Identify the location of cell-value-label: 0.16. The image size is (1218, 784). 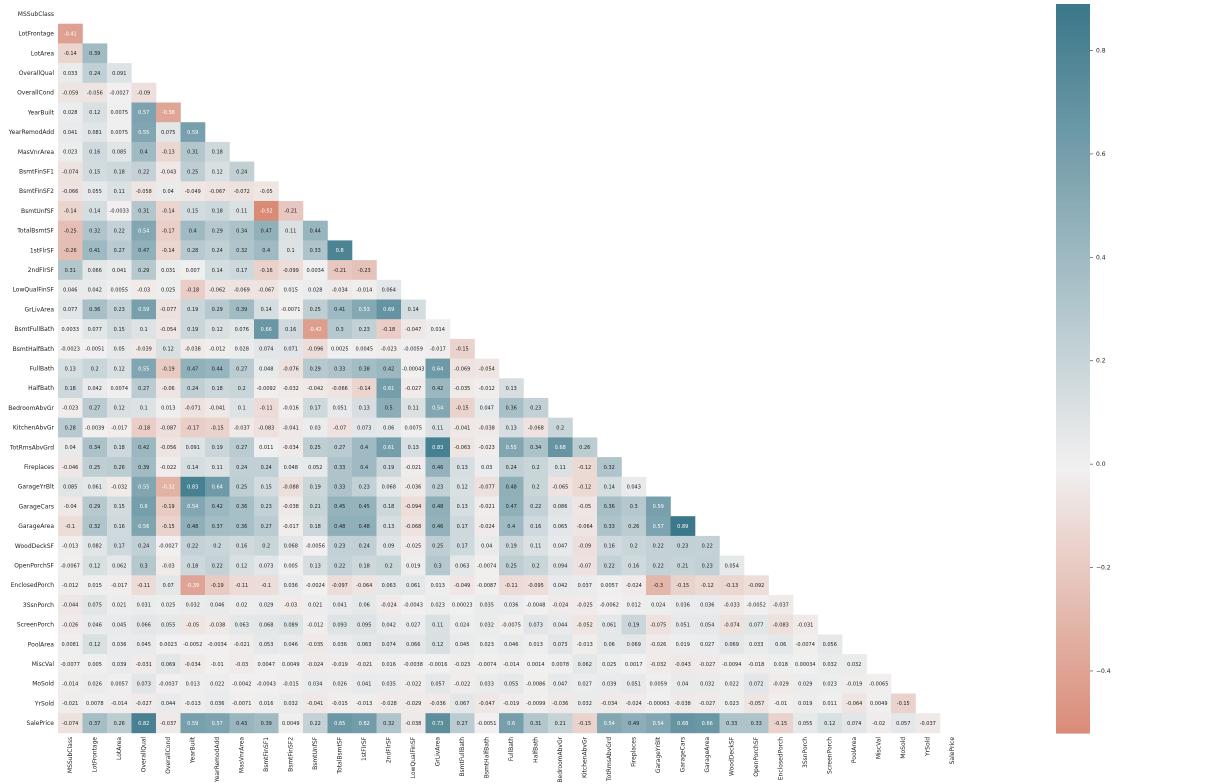
(119, 527).